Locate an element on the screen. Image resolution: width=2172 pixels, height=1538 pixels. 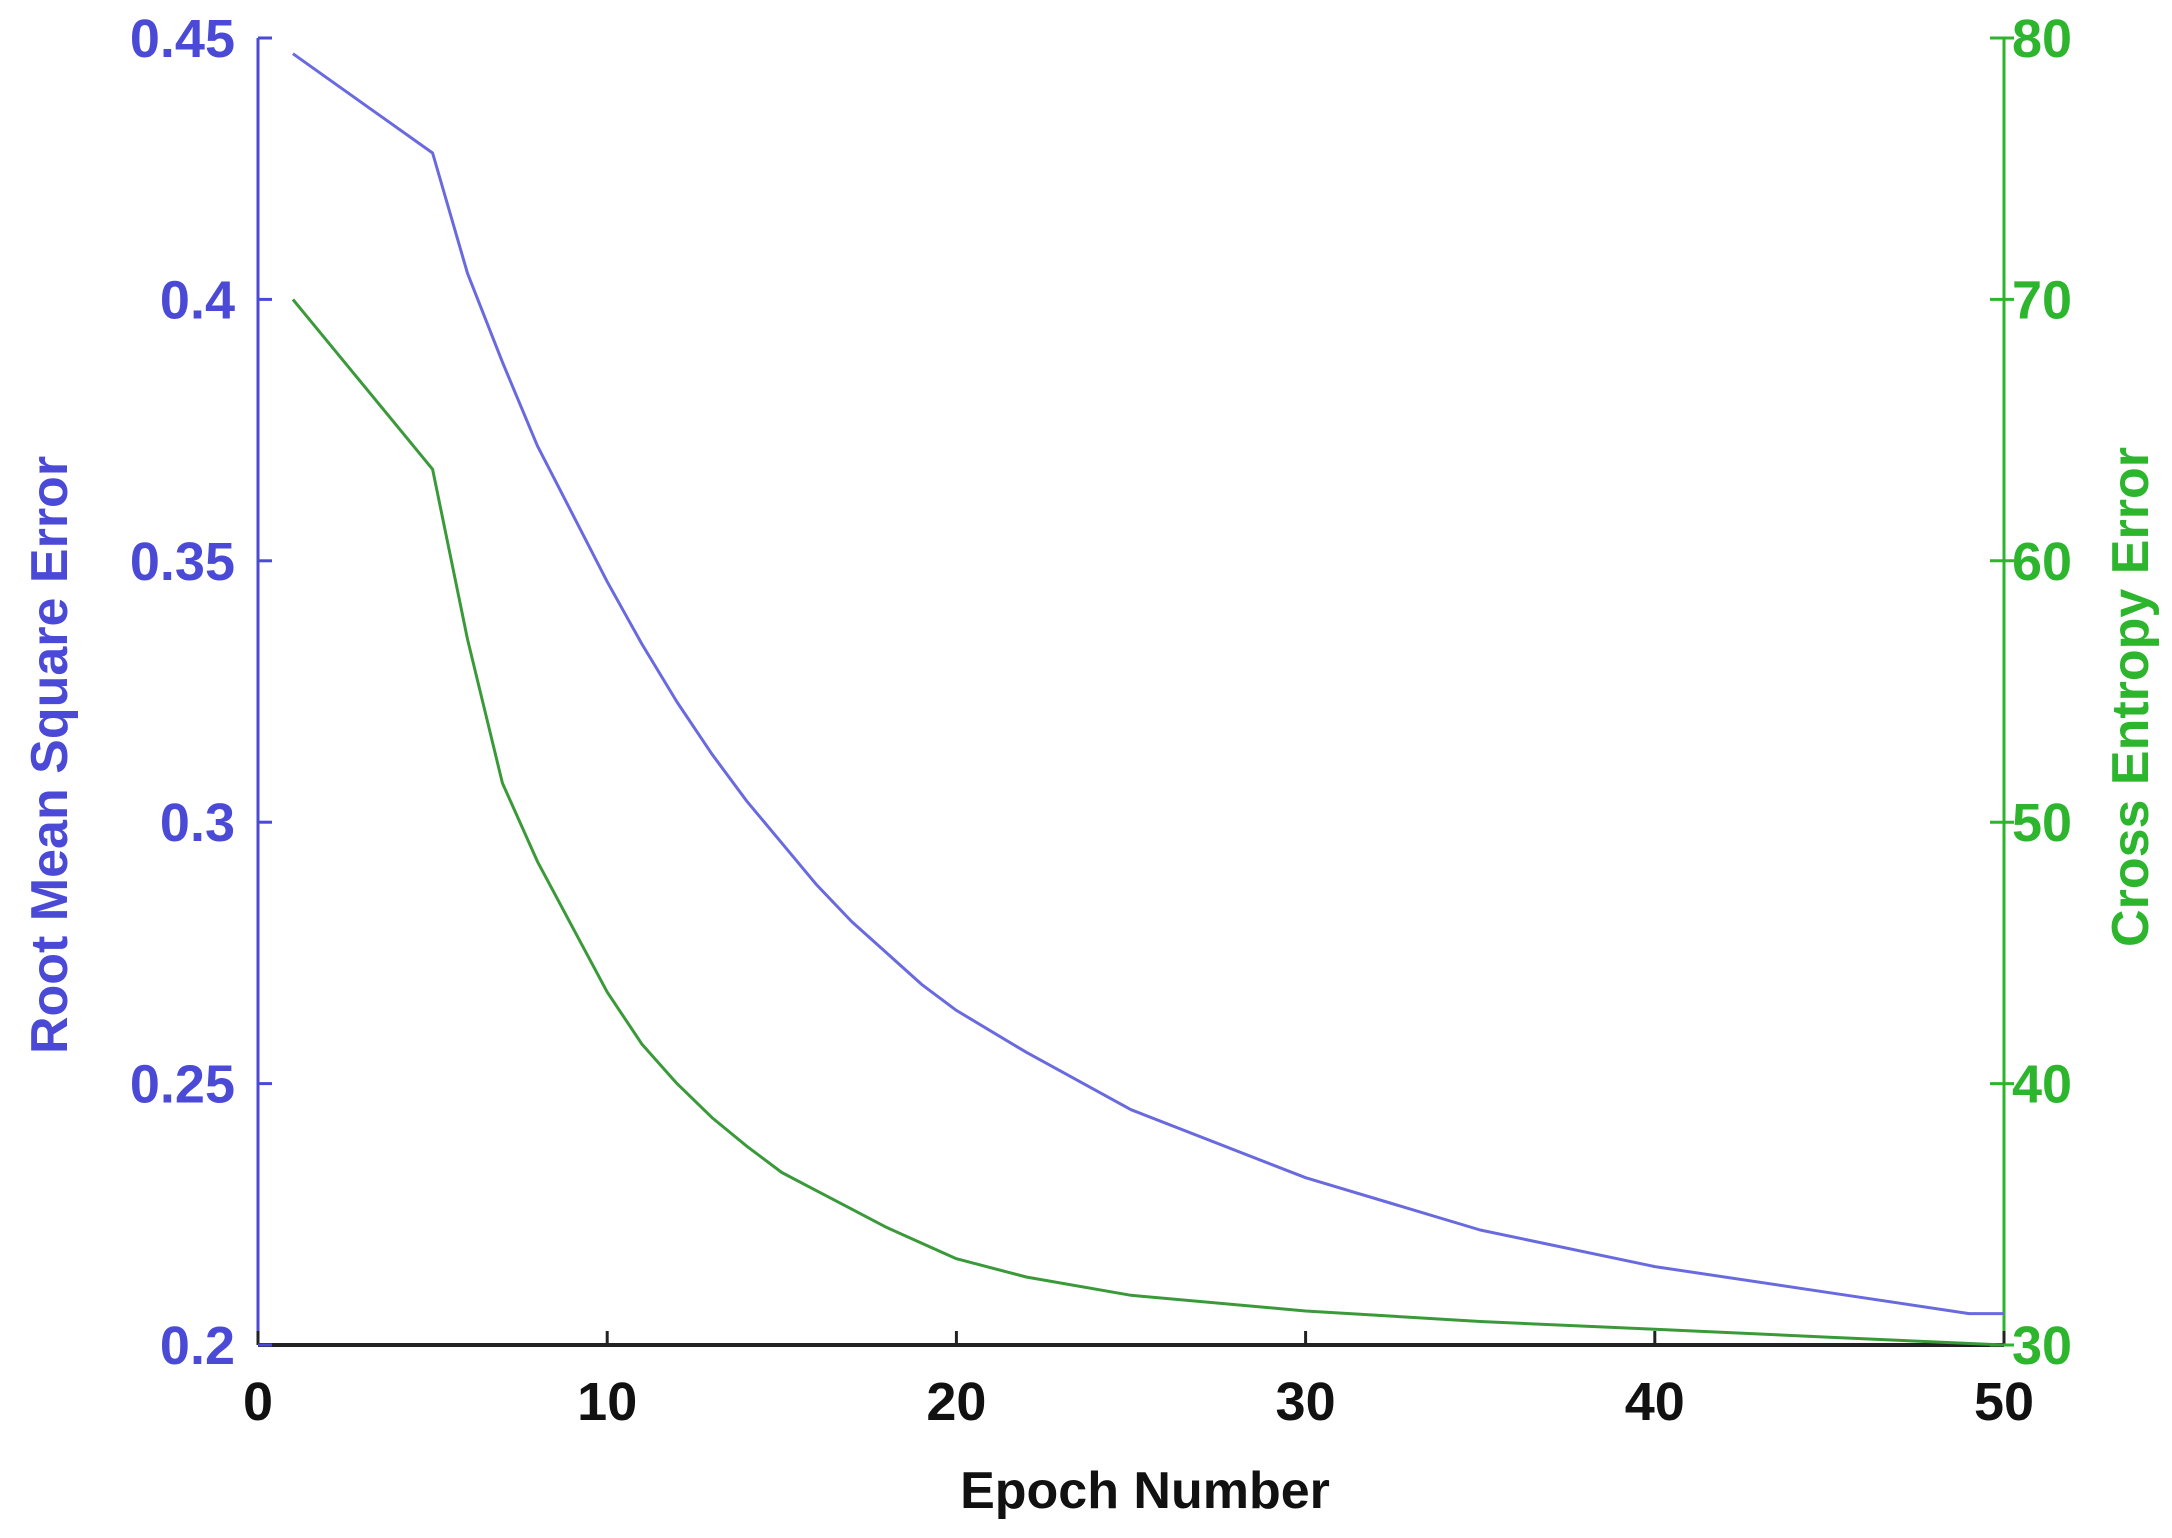
right-tick-label: 60 is located at coordinates (2042, 562).